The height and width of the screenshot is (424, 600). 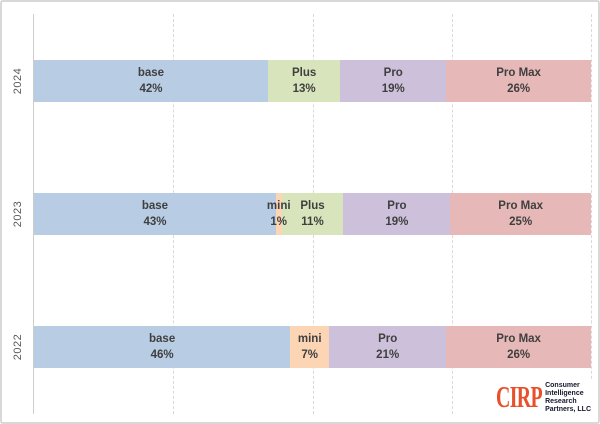 What do you see at coordinates (562, 385) in the screenshot?
I see `cirp-tagline-line: Consumer` at bounding box center [562, 385].